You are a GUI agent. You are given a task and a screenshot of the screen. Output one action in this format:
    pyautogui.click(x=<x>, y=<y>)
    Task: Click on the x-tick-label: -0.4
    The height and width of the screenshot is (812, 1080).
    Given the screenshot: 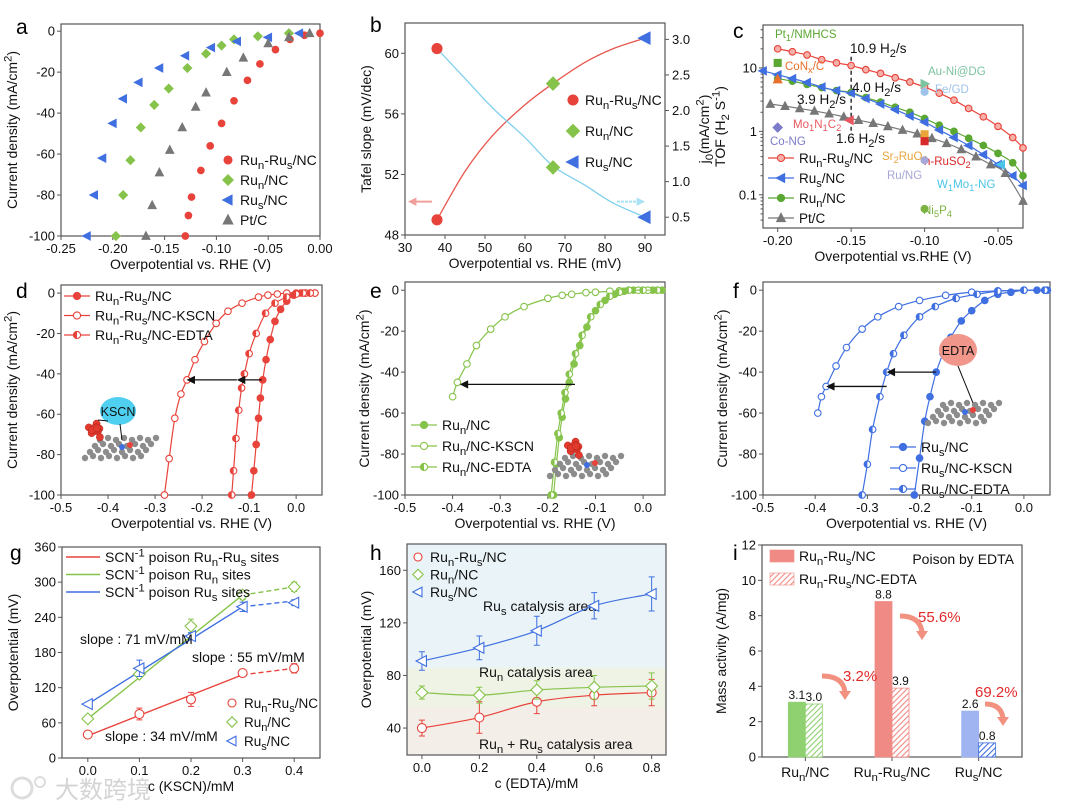 What is the action you would take?
    pyautogui.click(x=452, y=507)
    